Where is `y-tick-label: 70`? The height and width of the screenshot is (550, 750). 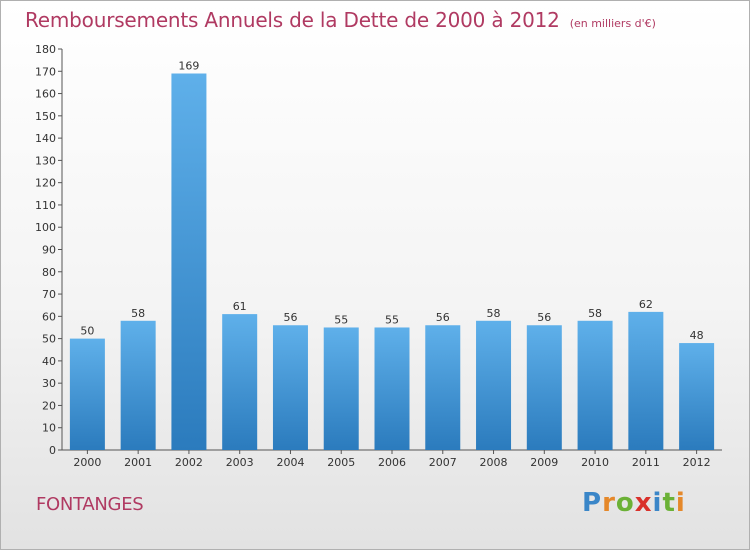 y-tick-label: 70 is located at coordinates (49, 294).